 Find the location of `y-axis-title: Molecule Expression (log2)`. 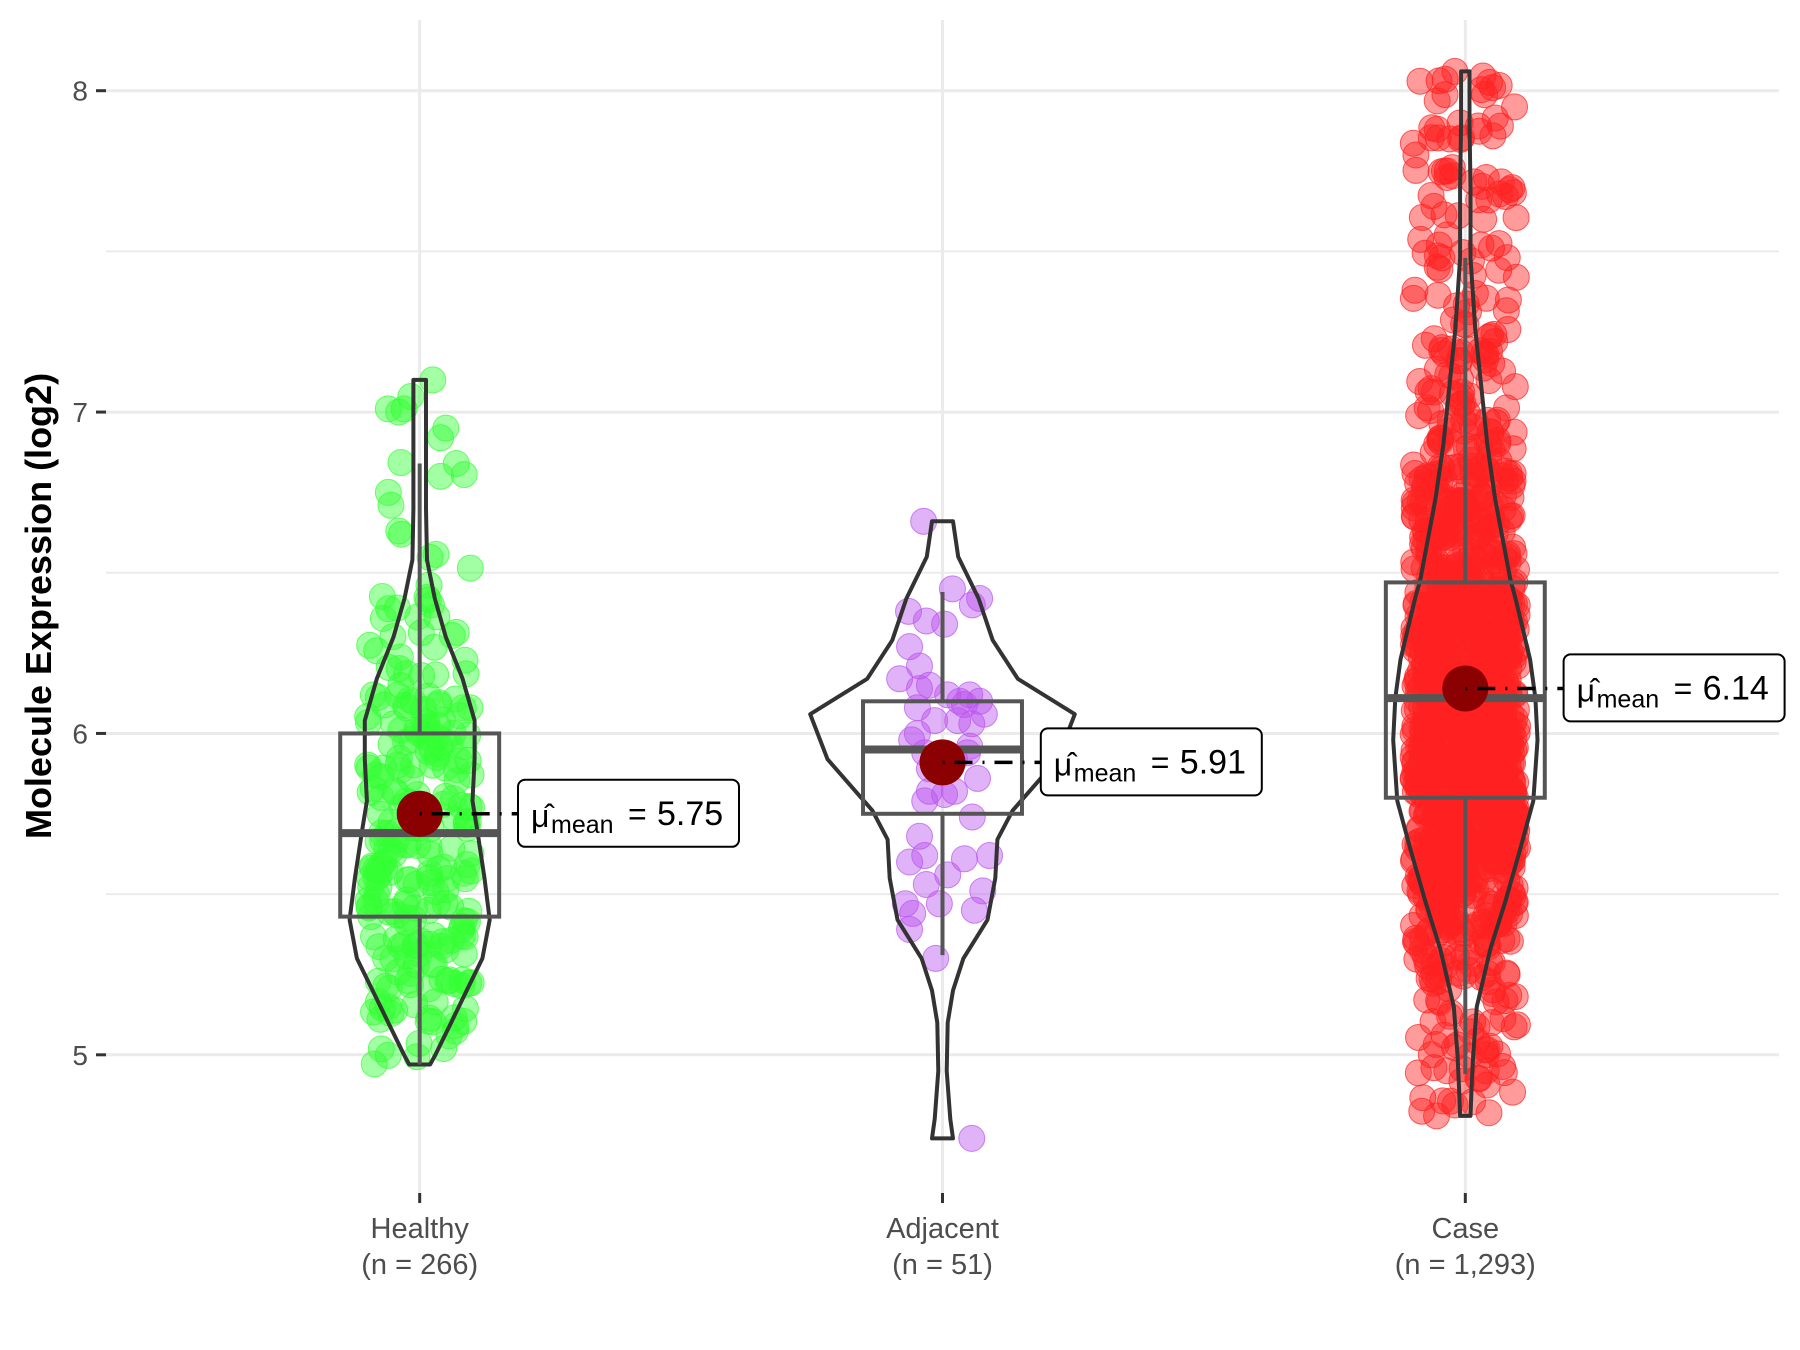

y-axis-title: Molecule Expression (log2) is located at coordinates (38, 606).